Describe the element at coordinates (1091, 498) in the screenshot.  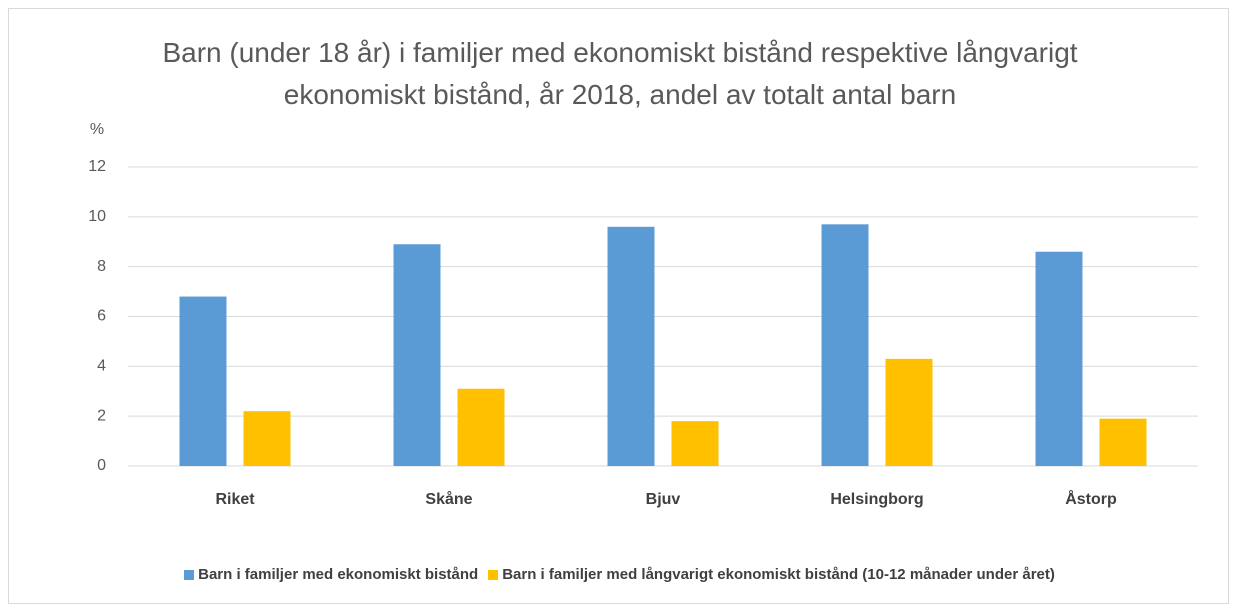
I see `x-tick-label: Åstorp` at that location.